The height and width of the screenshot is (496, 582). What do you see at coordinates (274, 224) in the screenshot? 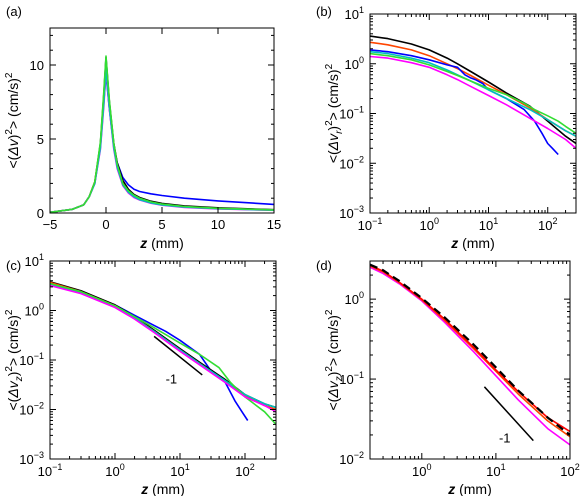
I see `x-tick-label: 15` at bounding box center [274, 224].